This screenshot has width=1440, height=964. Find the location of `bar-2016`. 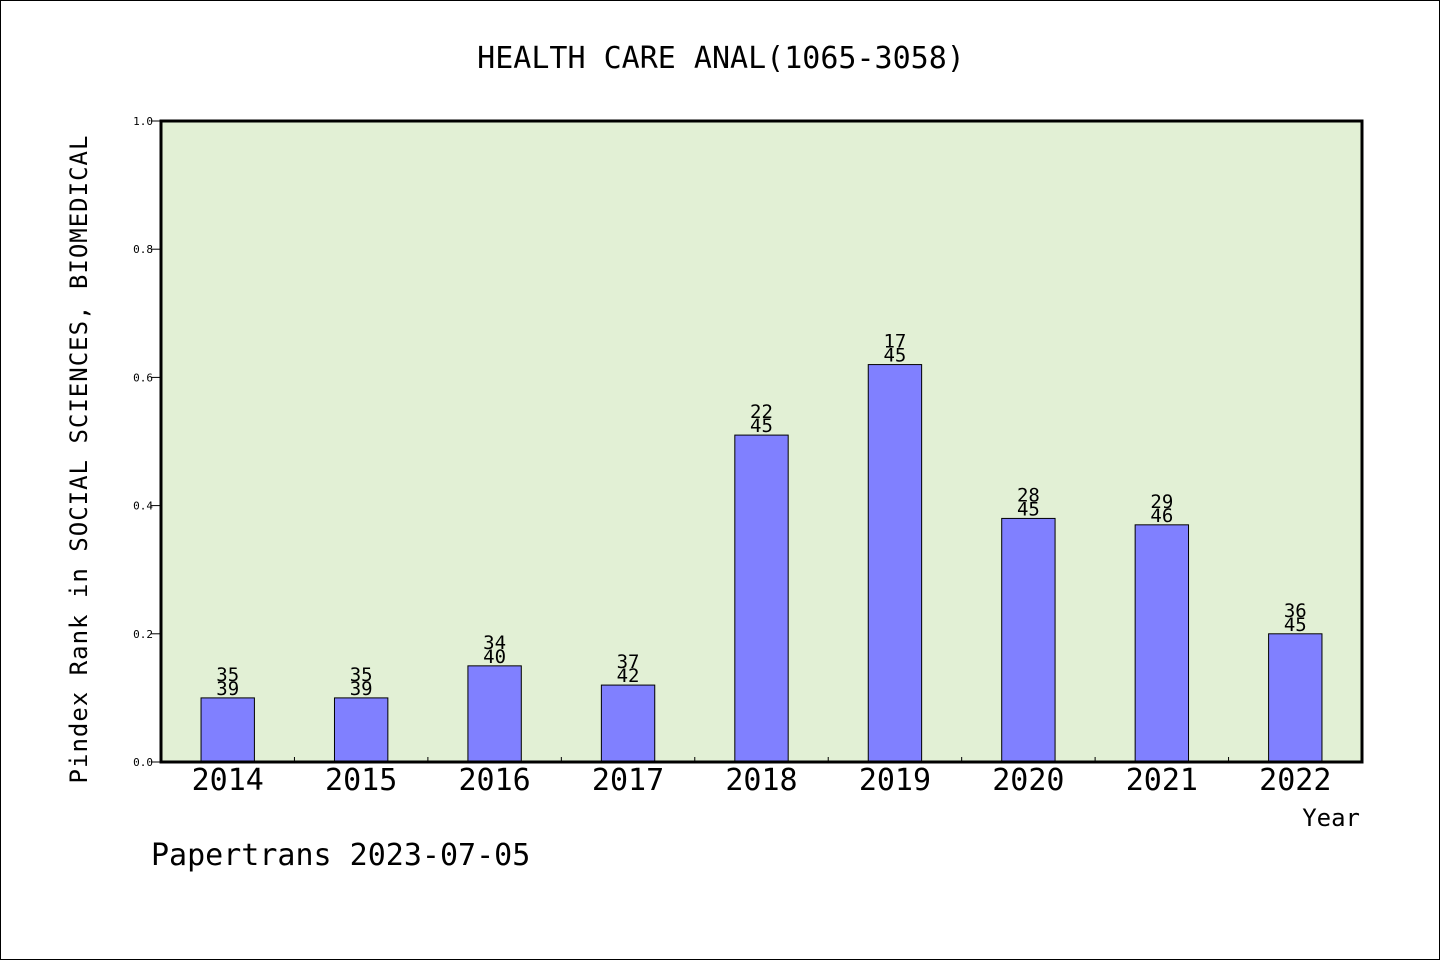

bar-2016 is located at coordinates (494, 714).